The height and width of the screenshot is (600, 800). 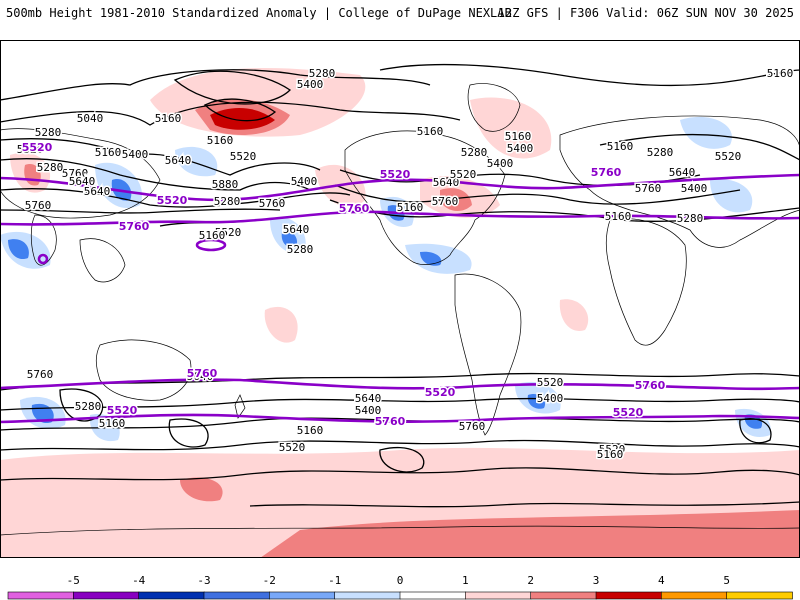 I want to click on colorbar-tick-label: -3, so click(x=203, y=580).